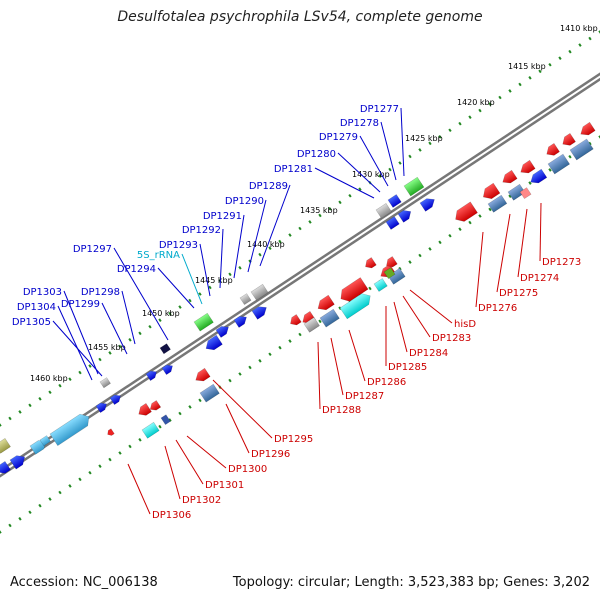 The height and width of the screenshot is (600, 600). I want to click on forward-gene-label: DP1303, so click(61, 331).